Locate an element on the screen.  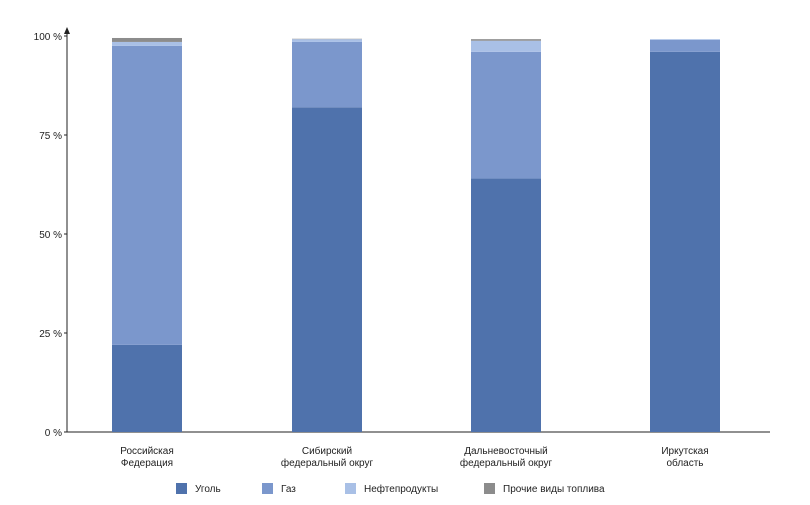
legend-label: Прочие виды топлива is located at coordinates (554, 489).